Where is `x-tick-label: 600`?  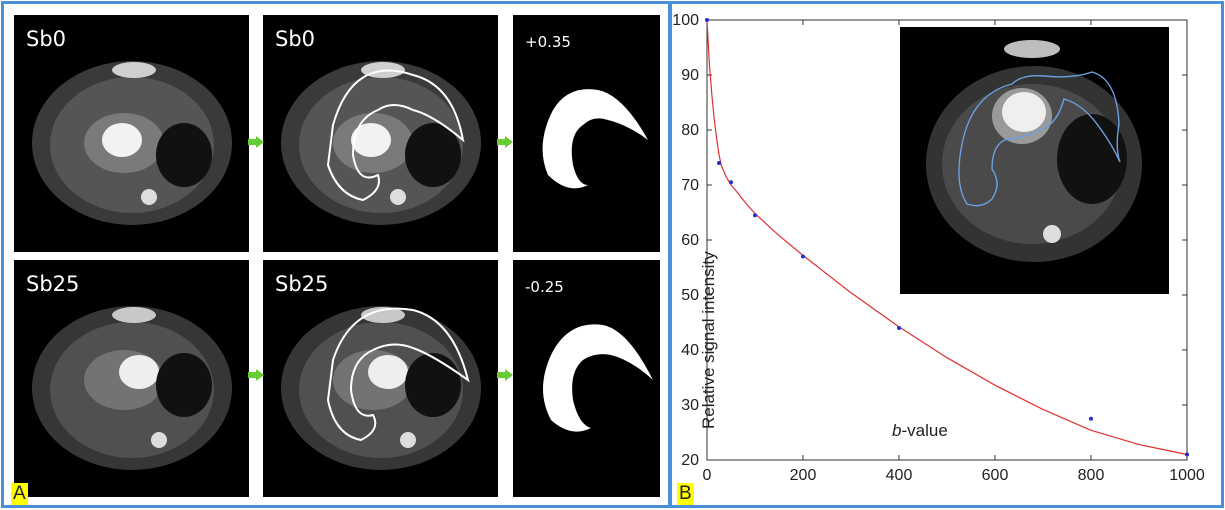
x-tick-label: 600 is located at coordinates (995, 475).